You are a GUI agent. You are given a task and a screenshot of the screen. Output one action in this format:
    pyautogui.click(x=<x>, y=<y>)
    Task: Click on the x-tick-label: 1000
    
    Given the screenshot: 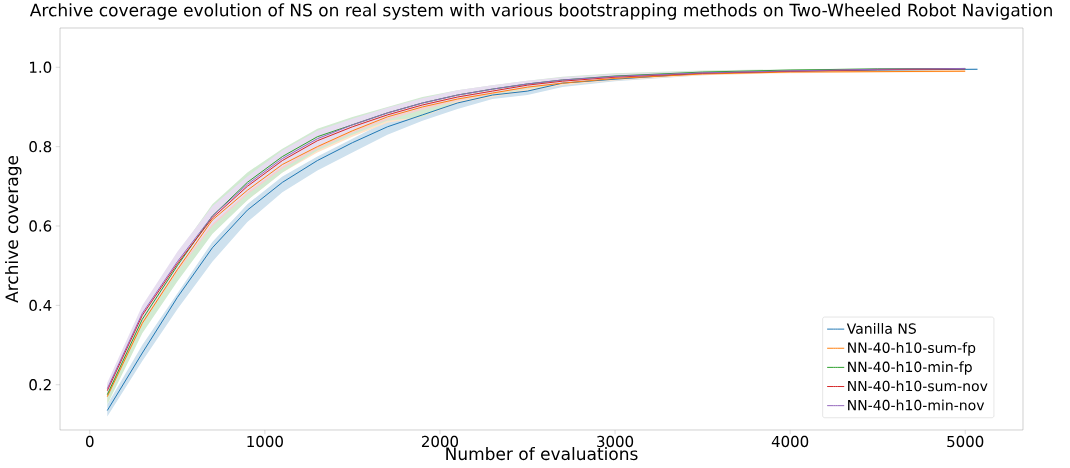 What is the action you would take?
    pyautogui.click(x=265, y=441)
    